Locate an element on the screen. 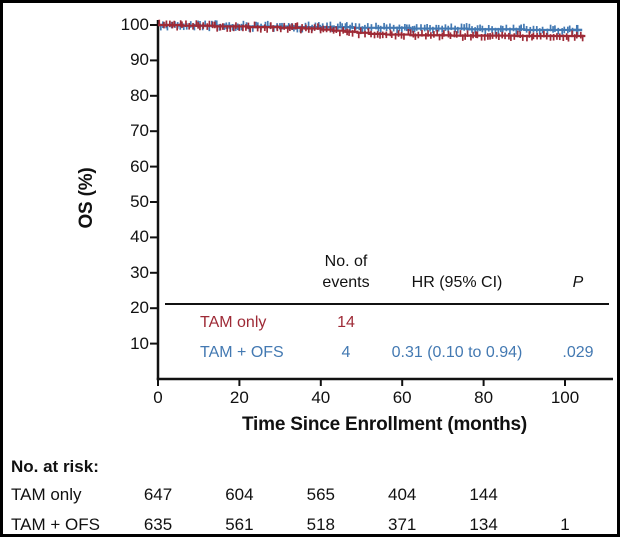 The image size is (620, 537). x-axis-title: Time Since Enrollment (months) is located at coordinates (384, 424).